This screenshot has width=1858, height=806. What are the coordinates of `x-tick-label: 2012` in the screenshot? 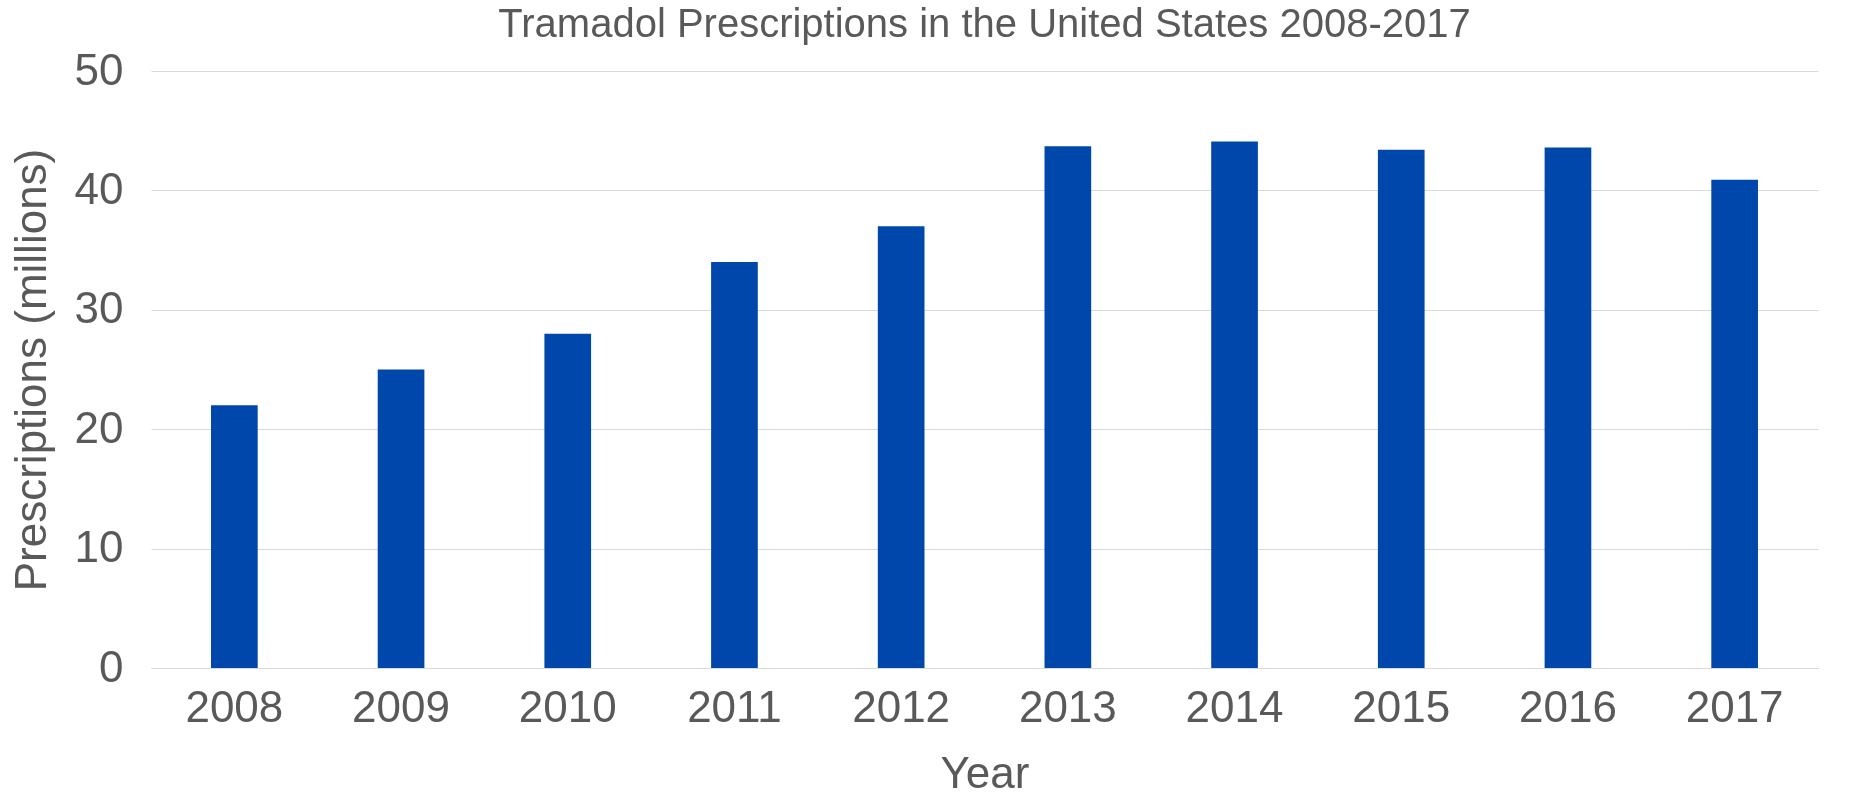 It's located at (901, 706).